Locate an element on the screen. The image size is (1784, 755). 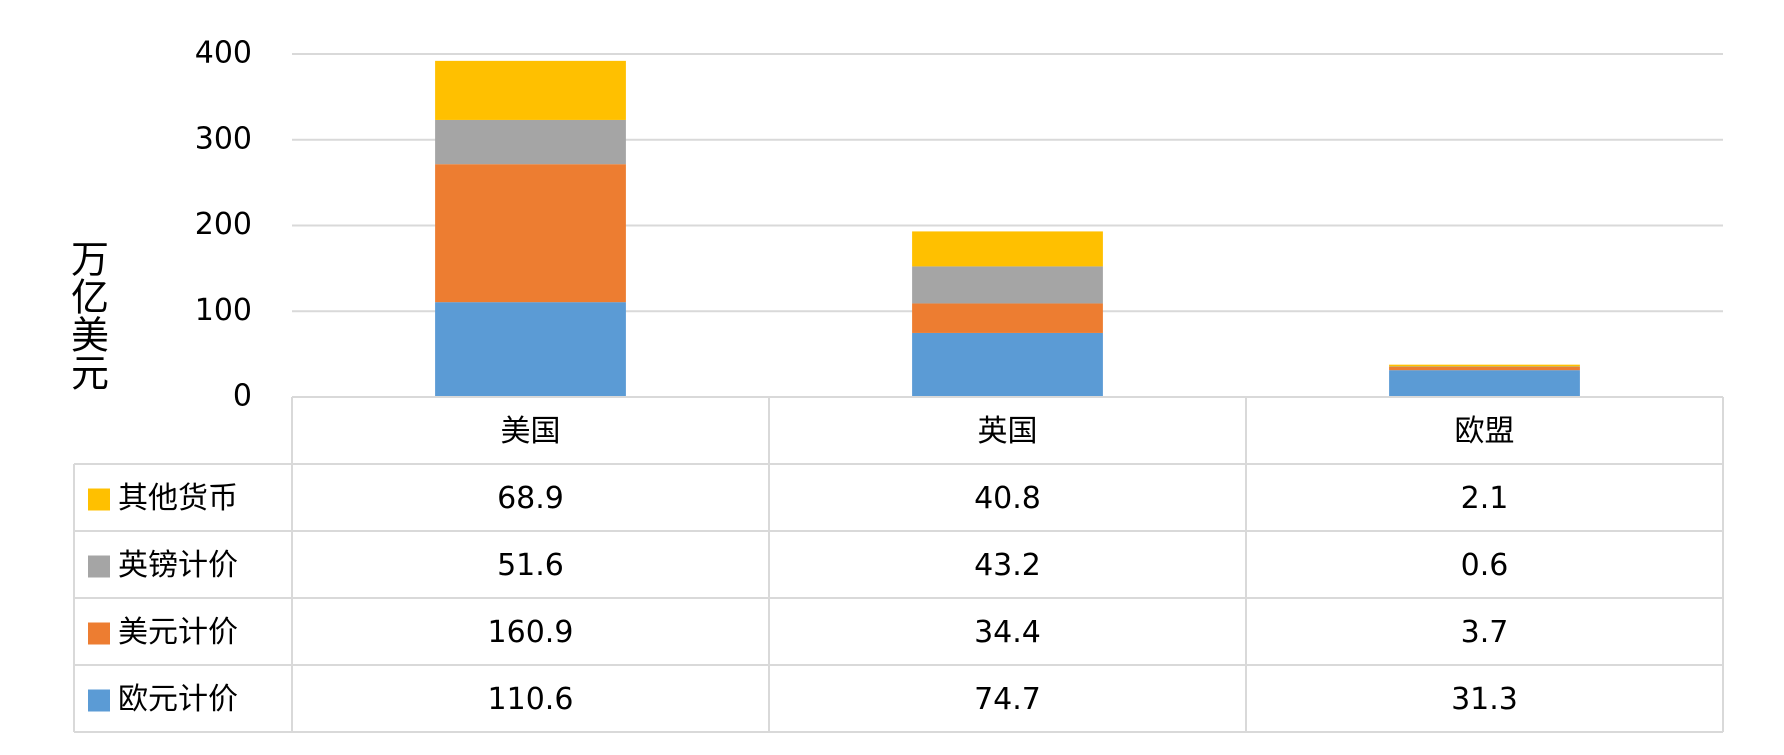
x-tick-label: 美国 is located at coordinates (531, 431).